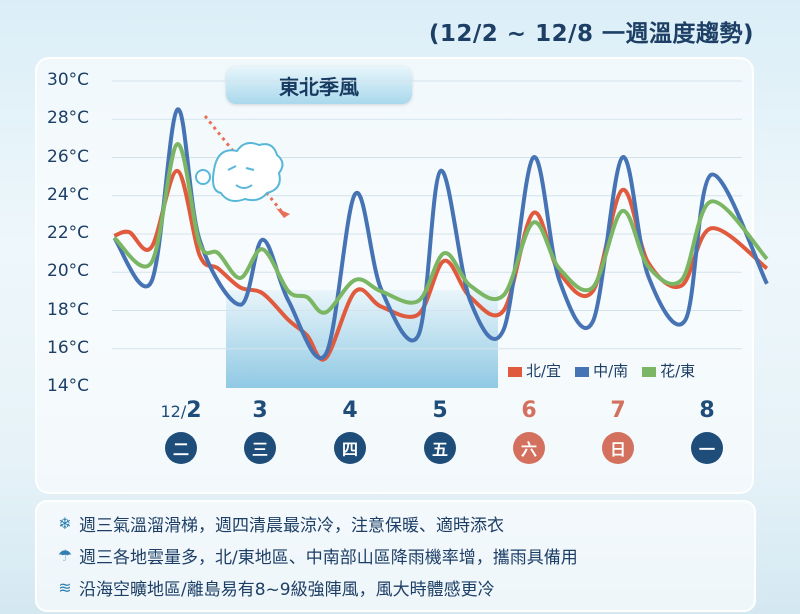 Image resolution: width=800 pixels, height=614 pixels. I want to click on umbrella-icon: ☂, so click(65, 555).